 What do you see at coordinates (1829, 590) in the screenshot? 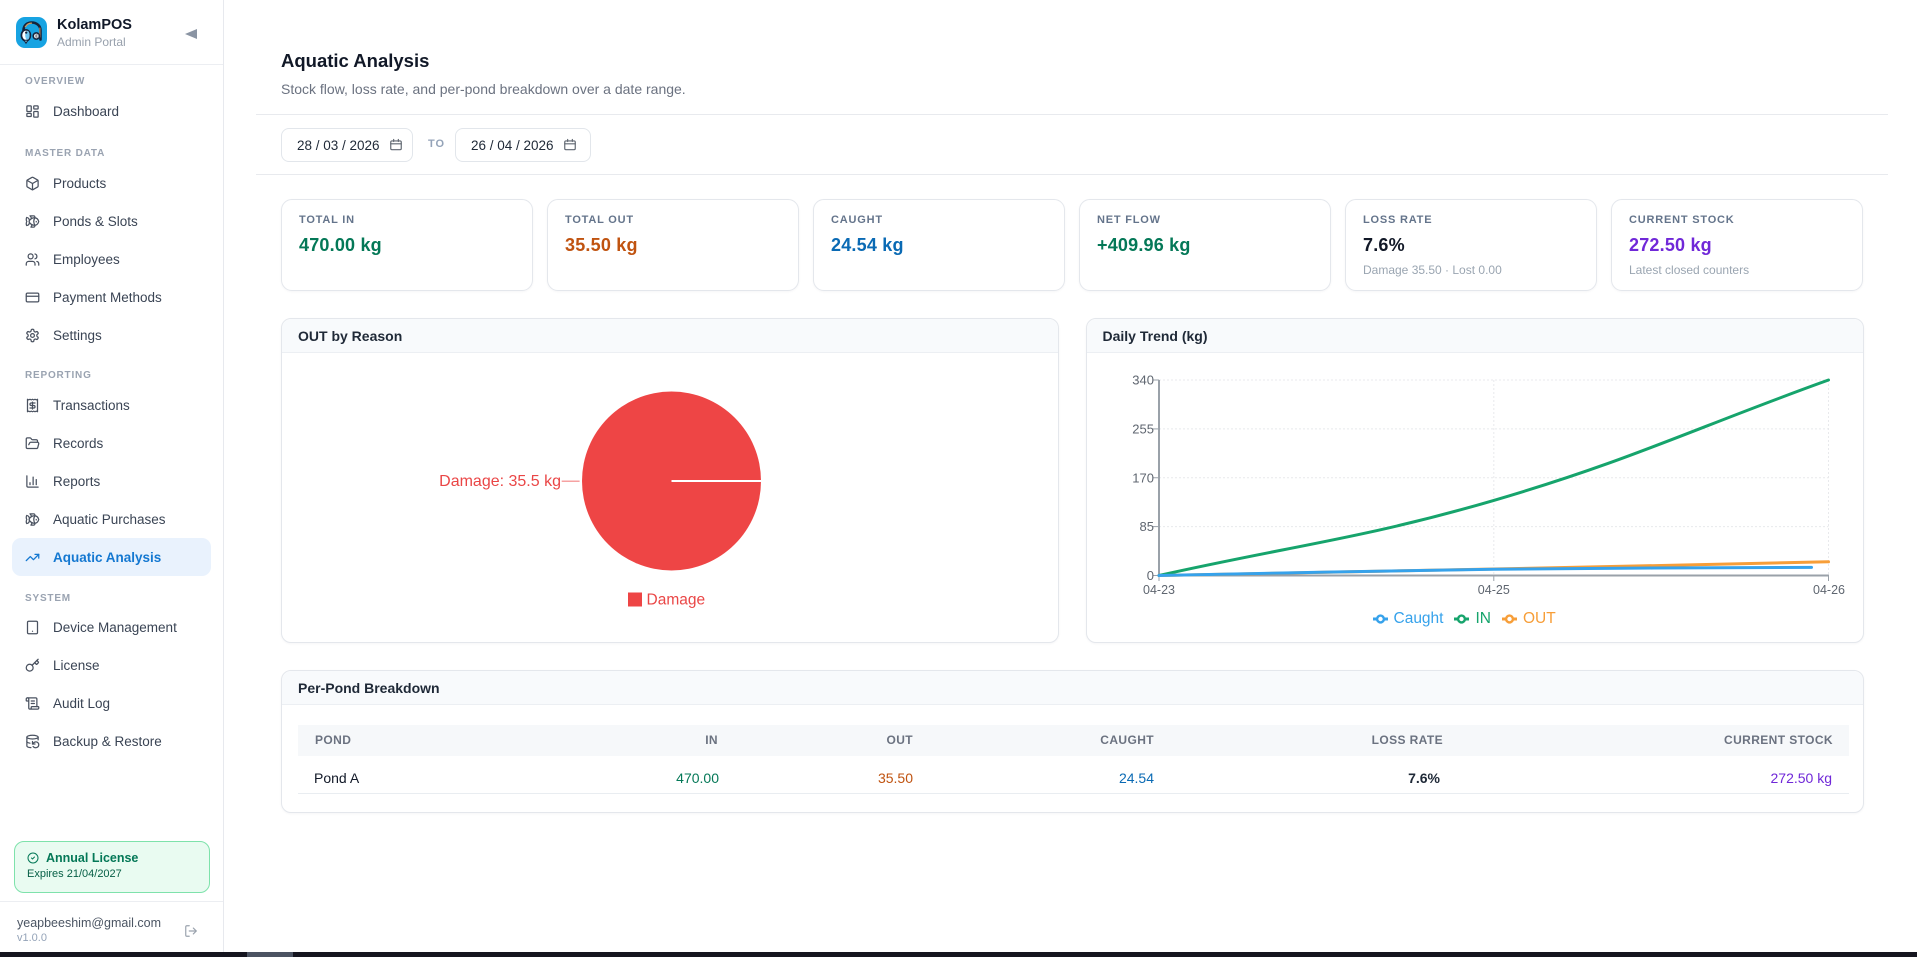
I see `svg-text: 04-26` at bounding box center [1829, 590].